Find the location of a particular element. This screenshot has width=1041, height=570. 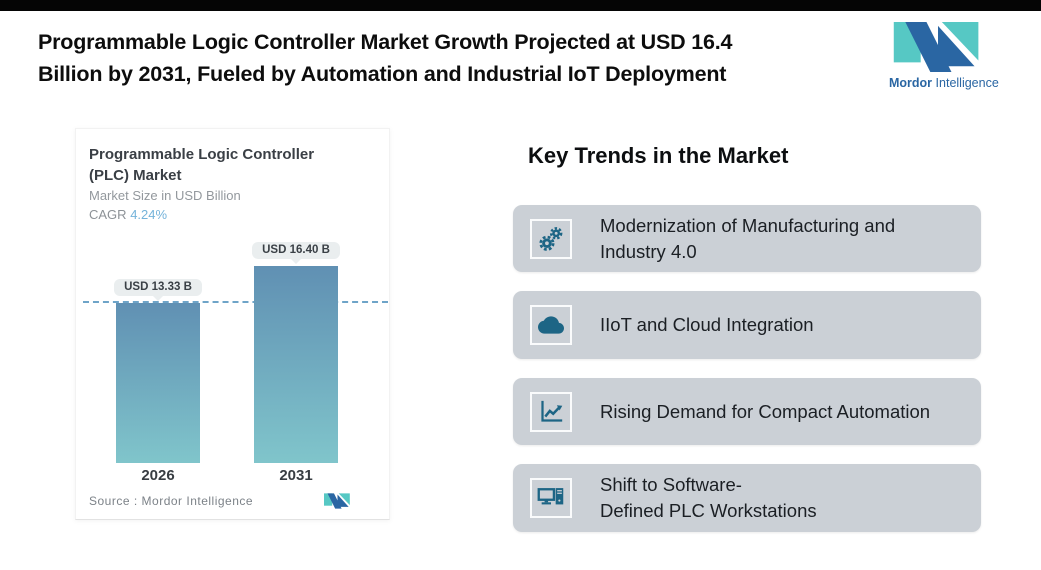

trend-card-compact-automation: Rising Demand for Compact Automation is located at coordinates (747, 411).